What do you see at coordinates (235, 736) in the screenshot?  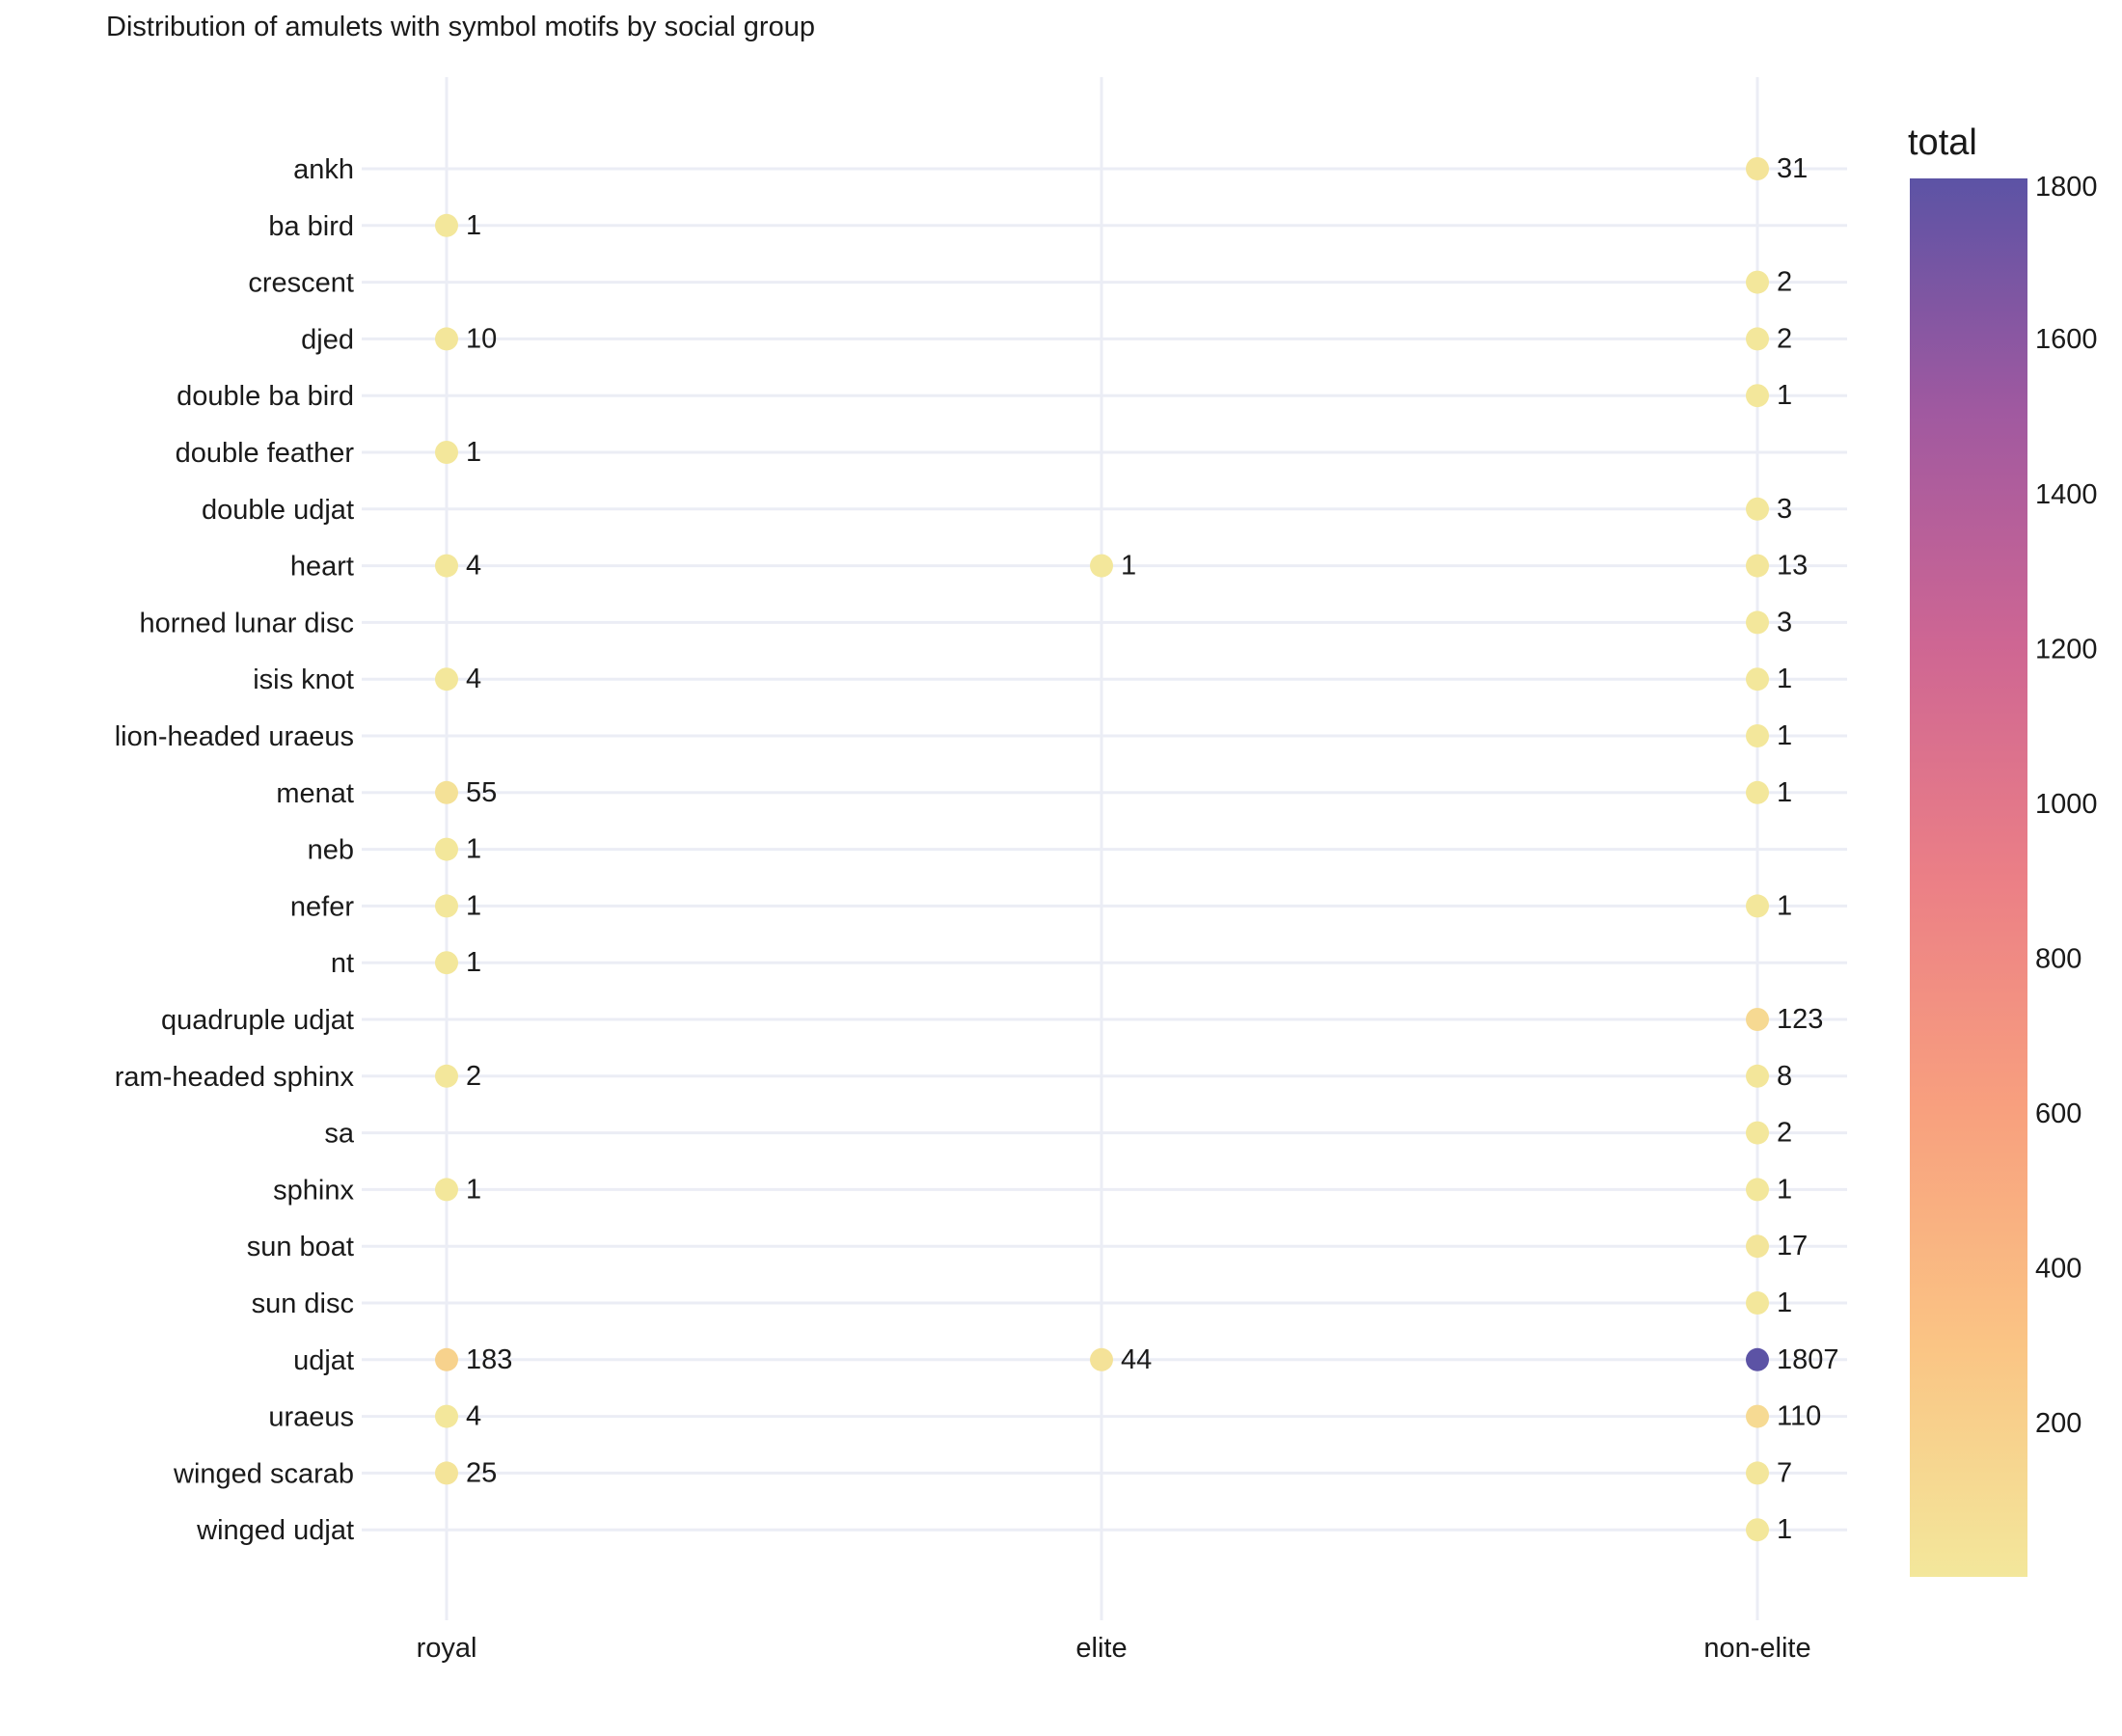 I see `y-tick-label: lion-headed uraeus` at bounding box center [235, 736].